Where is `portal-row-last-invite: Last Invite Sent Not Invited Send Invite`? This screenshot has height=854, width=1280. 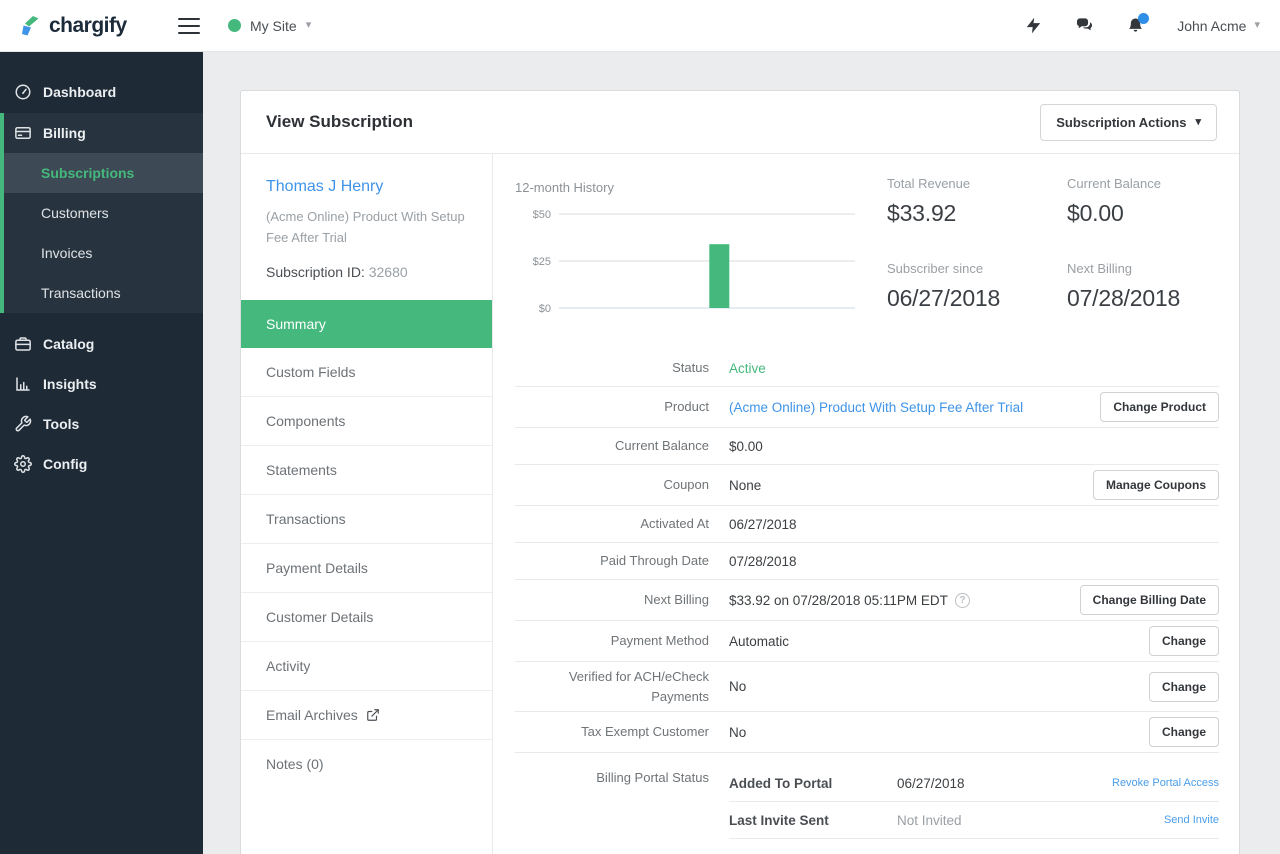
portal-row-last-invite: Last Invite Sent Not Invited Send Invite is located at coordinates (974, 820).